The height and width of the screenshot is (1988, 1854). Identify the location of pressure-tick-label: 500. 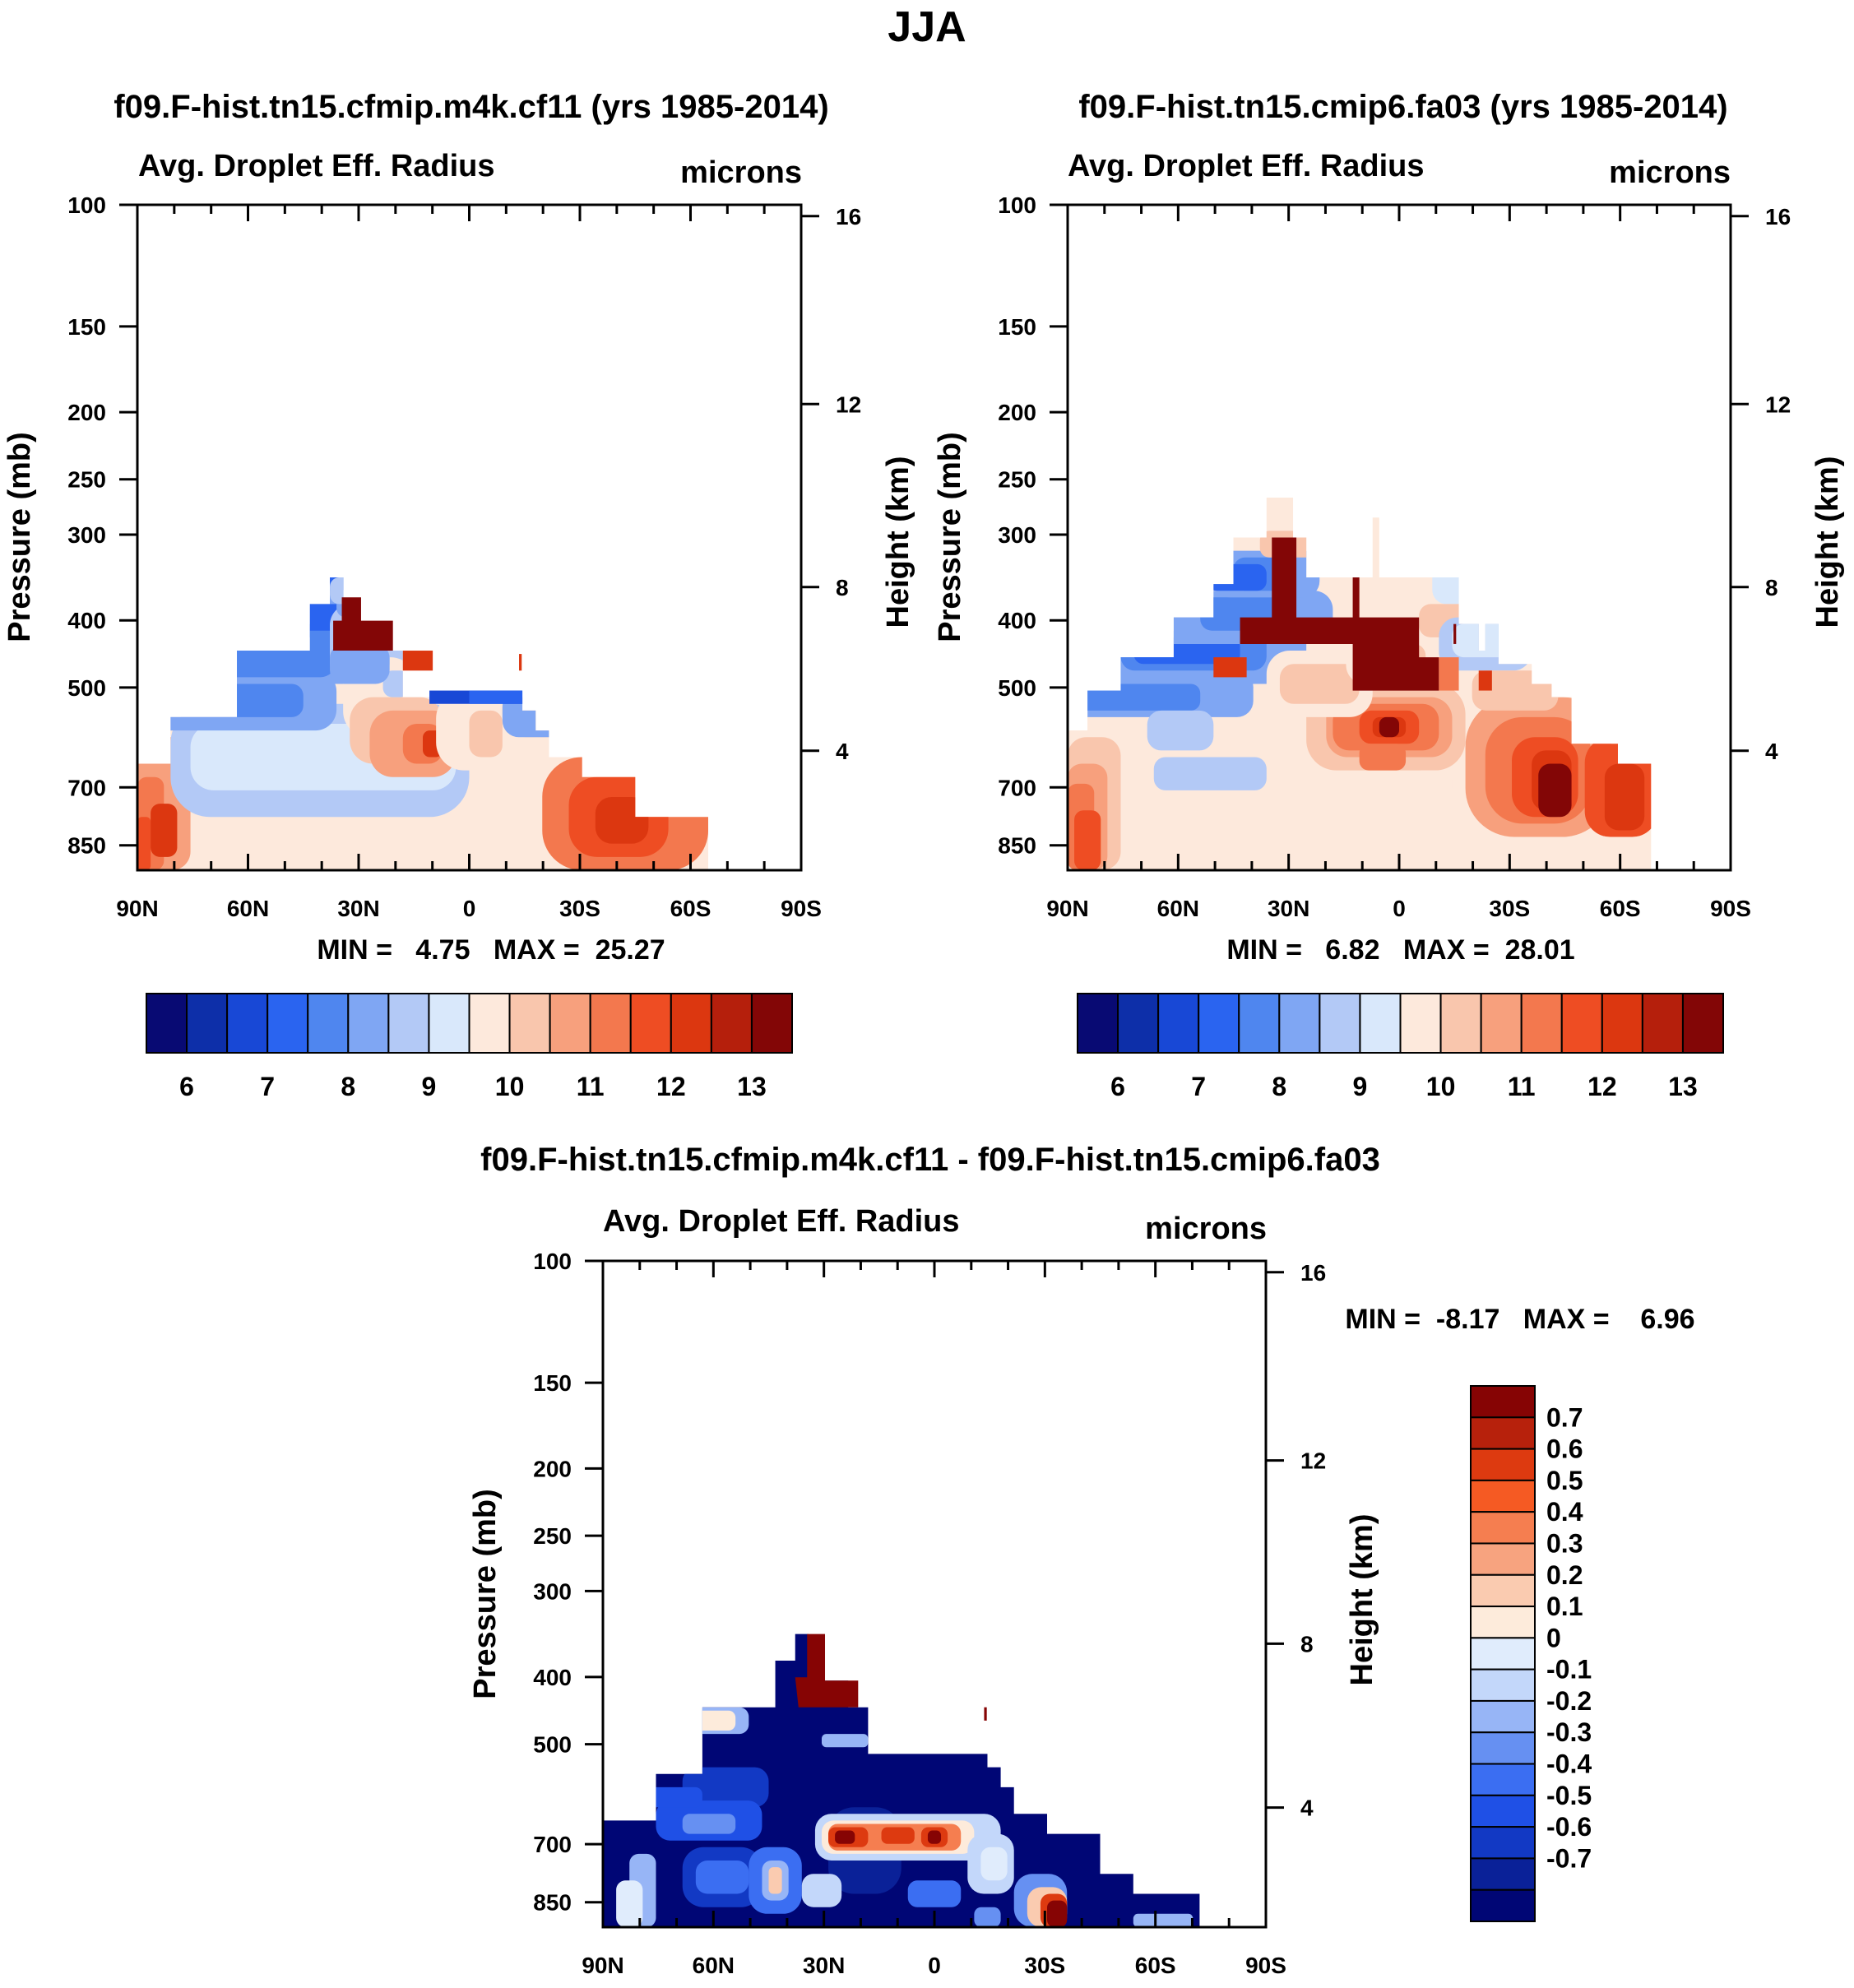
(86, 688).